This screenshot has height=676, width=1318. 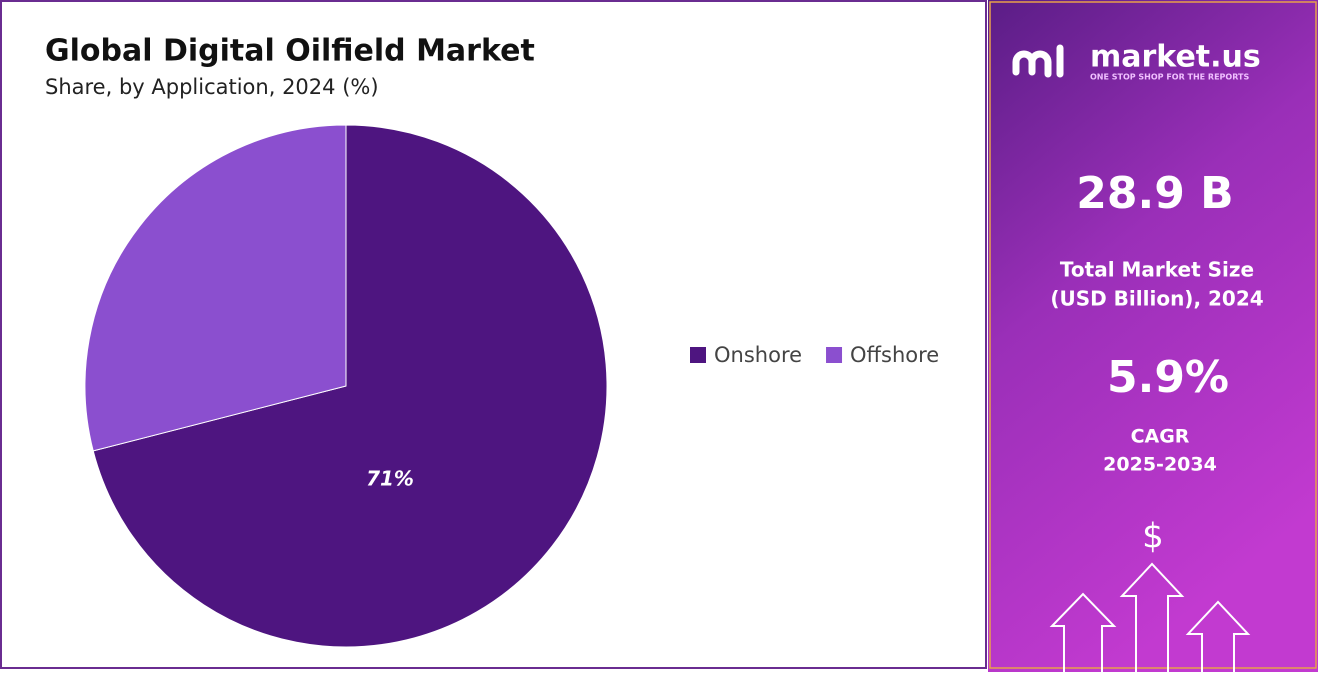 I want to click on legend-label: Offshore, so click(x=894, y=355).